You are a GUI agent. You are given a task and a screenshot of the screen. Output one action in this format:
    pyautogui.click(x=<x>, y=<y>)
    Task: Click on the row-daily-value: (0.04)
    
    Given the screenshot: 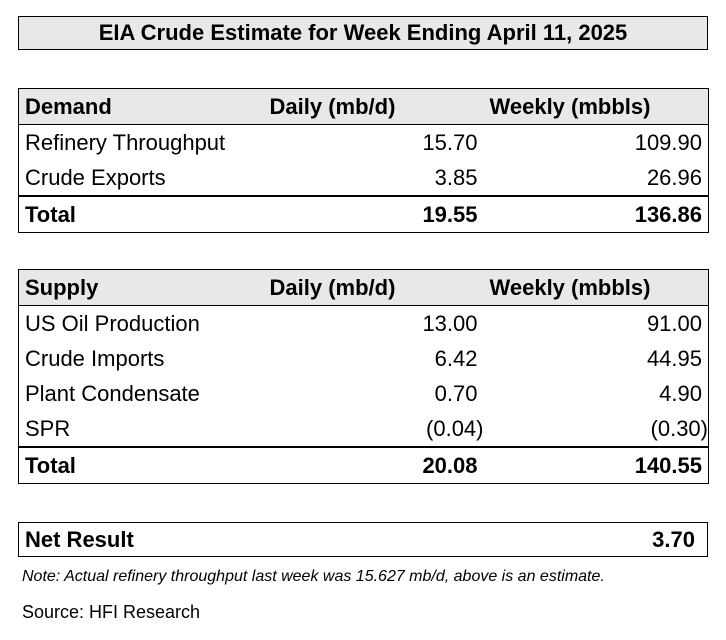 What is the action you would take?
    pyautogui.click(x=455, y=428)
    